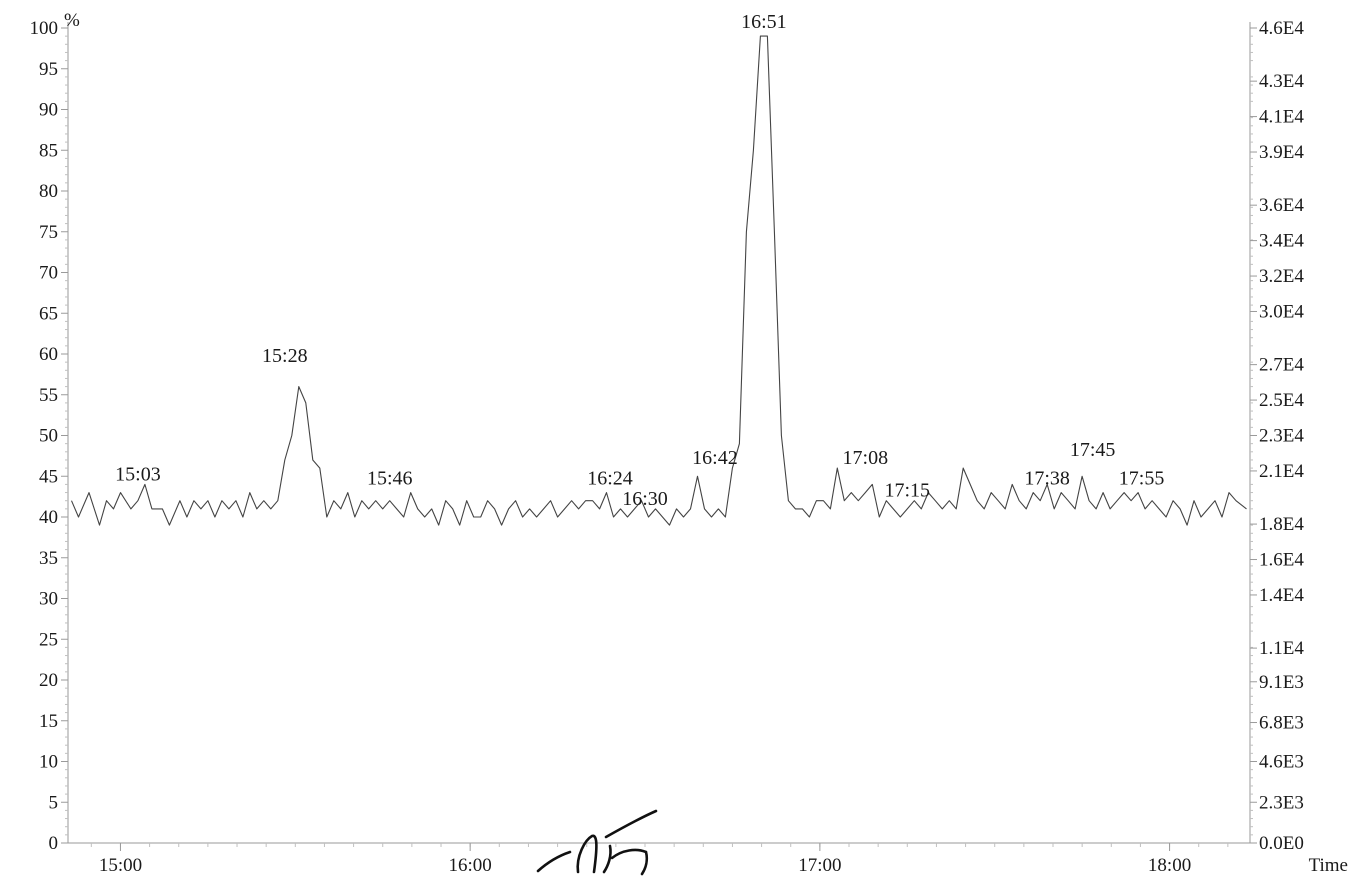 The width and height of the screenshot is (1368, 879). Describe the element at coordinates (1281, 81) in the screenshot. I see `y2-tick-label: 4.3E4` at that location.